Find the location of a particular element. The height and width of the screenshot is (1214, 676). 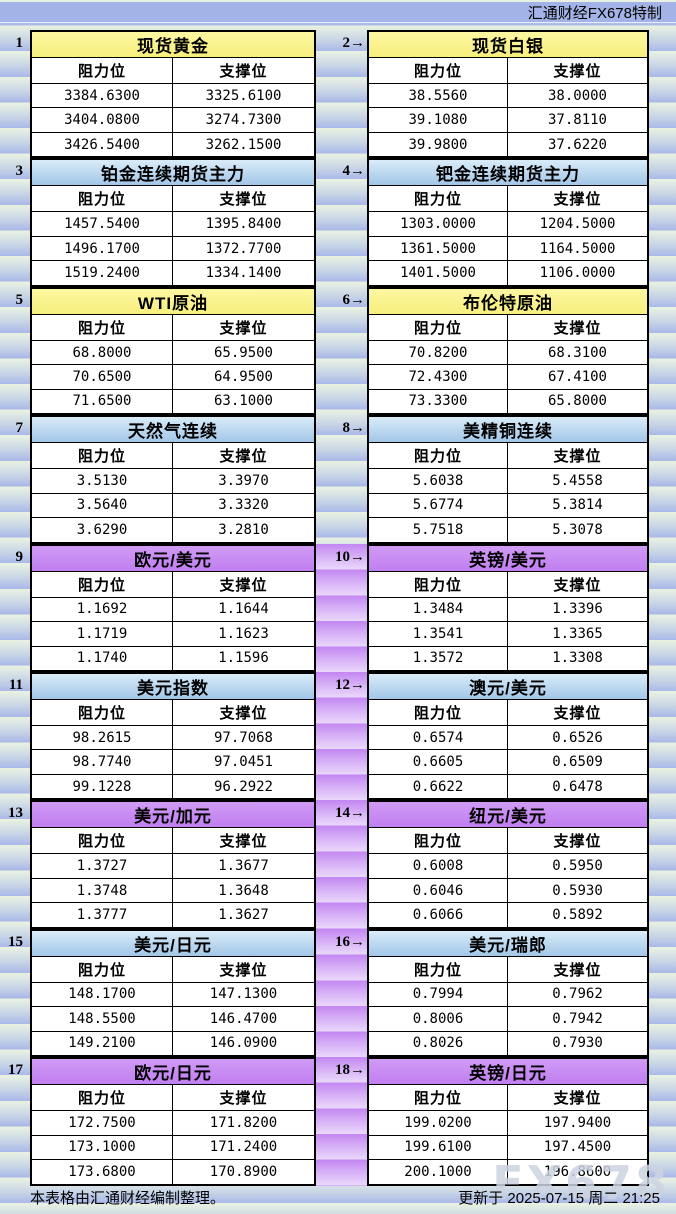

panel-title: 英镑/美元 is located at coordinates (508, 558).